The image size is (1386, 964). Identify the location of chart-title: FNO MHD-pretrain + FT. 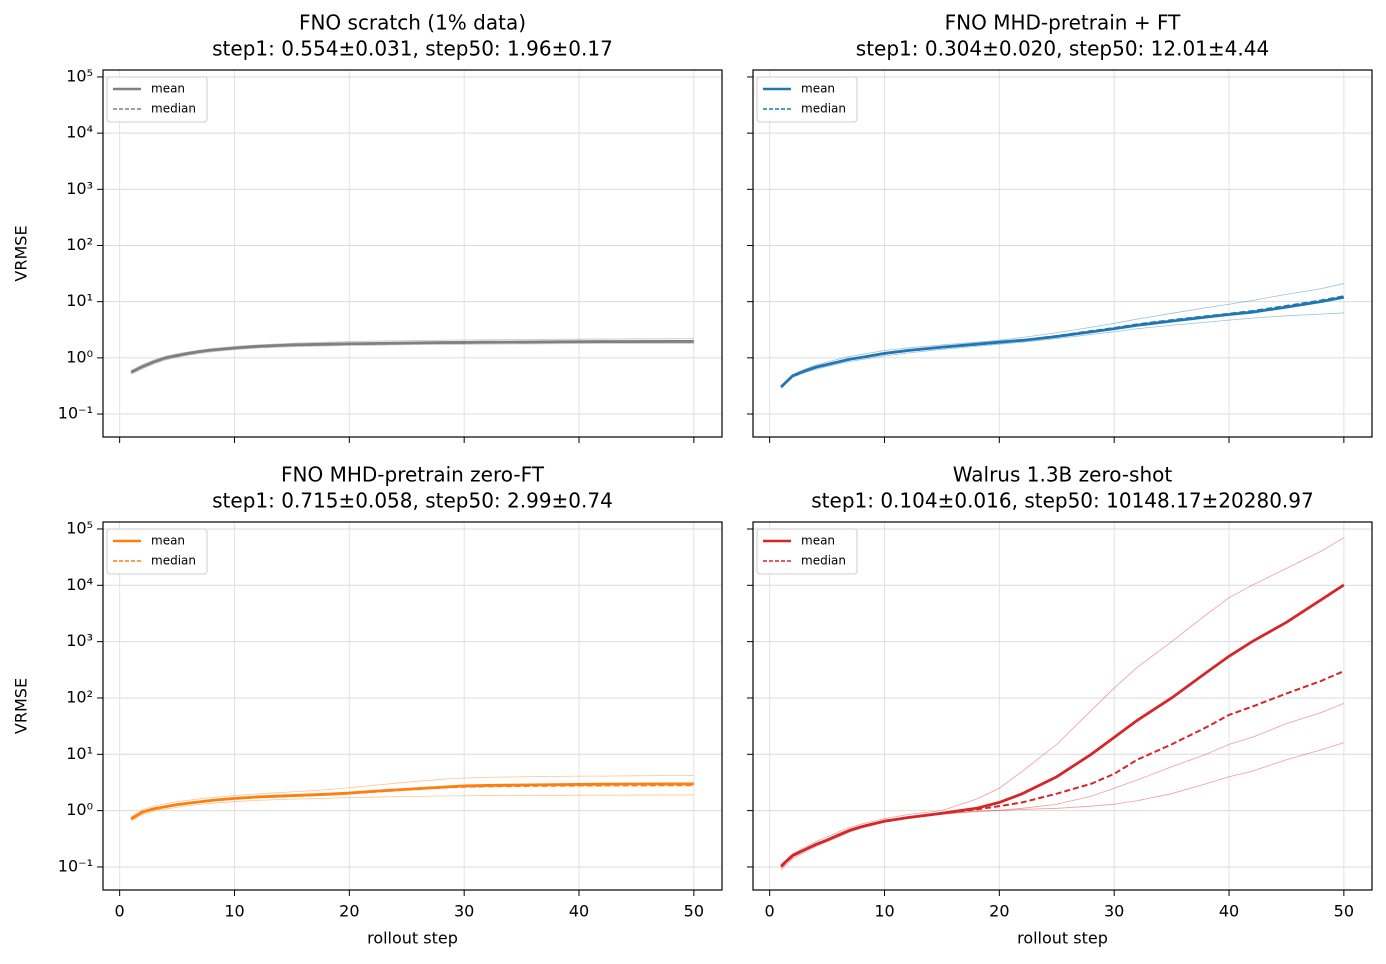
(1063, 23).